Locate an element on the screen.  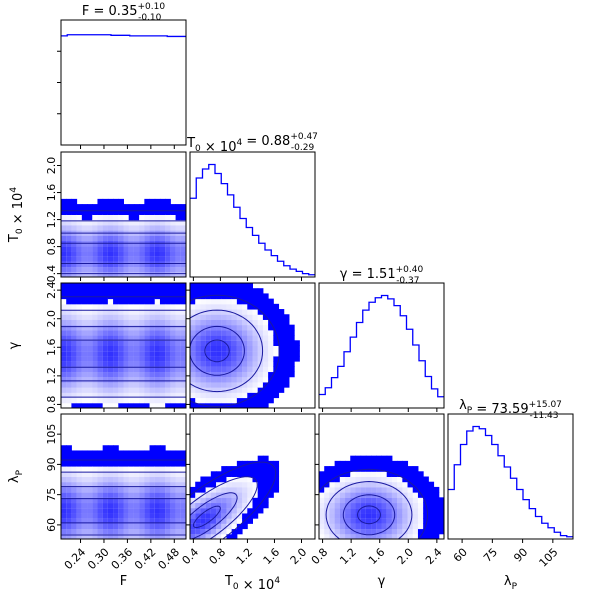
hist-gamma-frame is located at coordinates (381, 345).